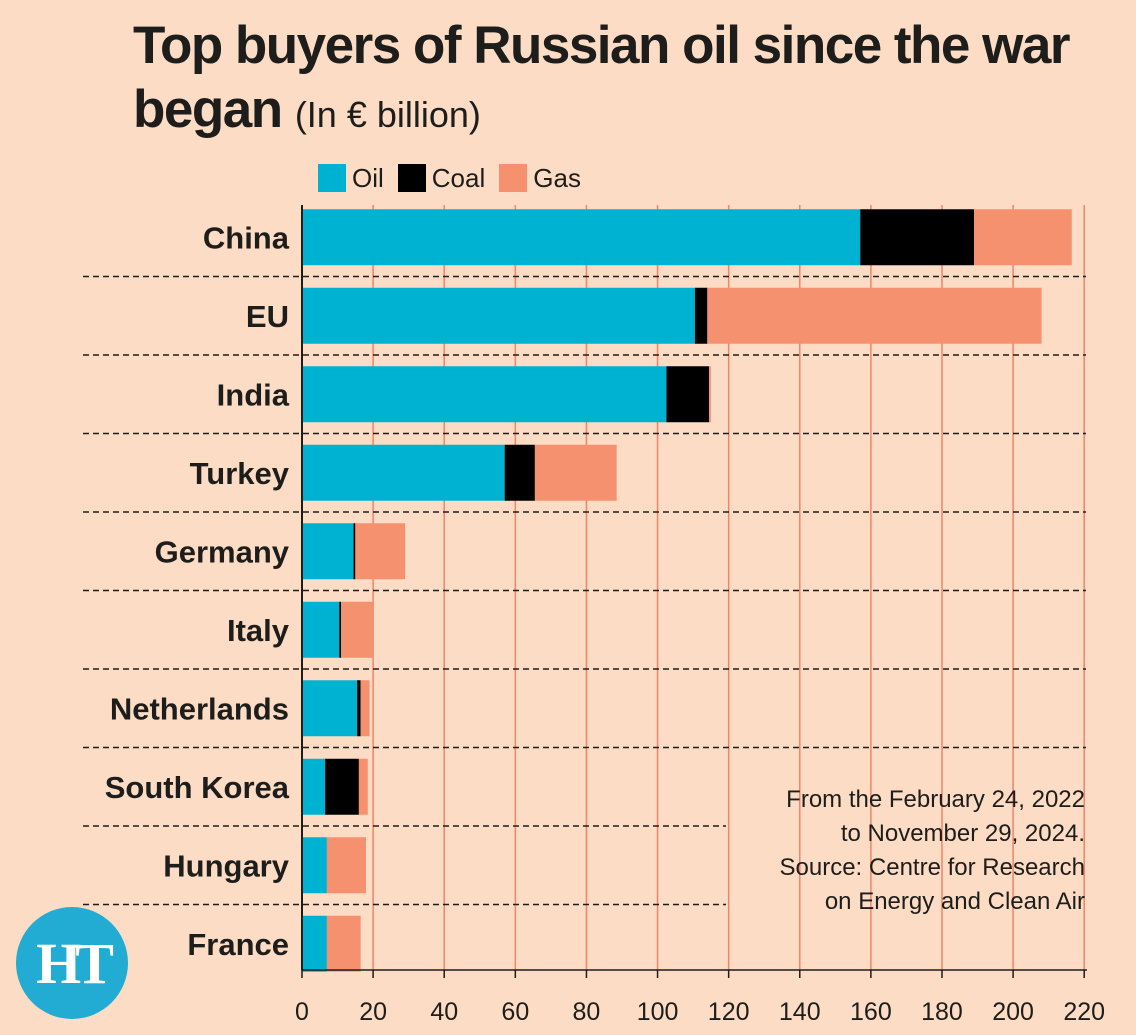 Image resolution: width=1136 pixels, height=1035 pixels. I want to click on legend-label: Gas, so click(557, 177).